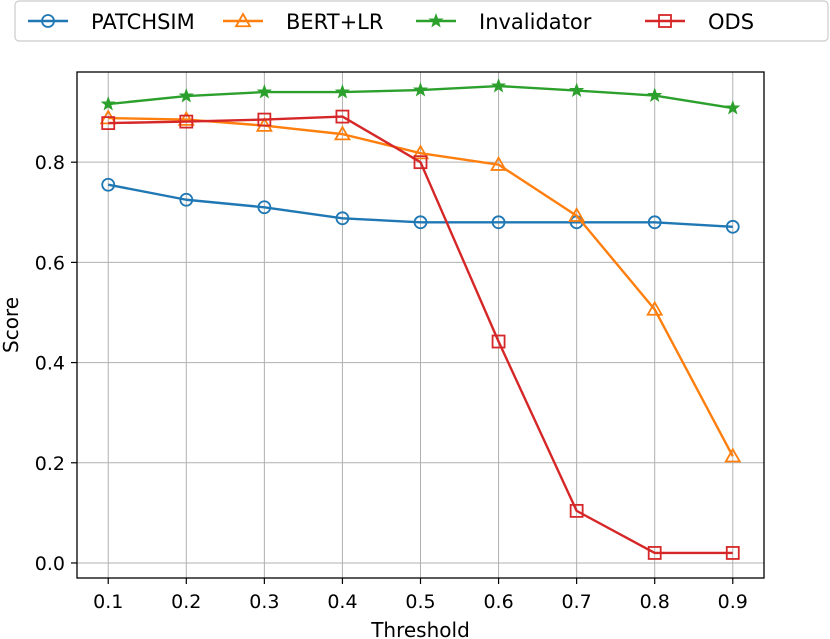 The height and width of the screenshot is (639, 830). I want to click on x-tick-label: 0.4, so click(342, 602).